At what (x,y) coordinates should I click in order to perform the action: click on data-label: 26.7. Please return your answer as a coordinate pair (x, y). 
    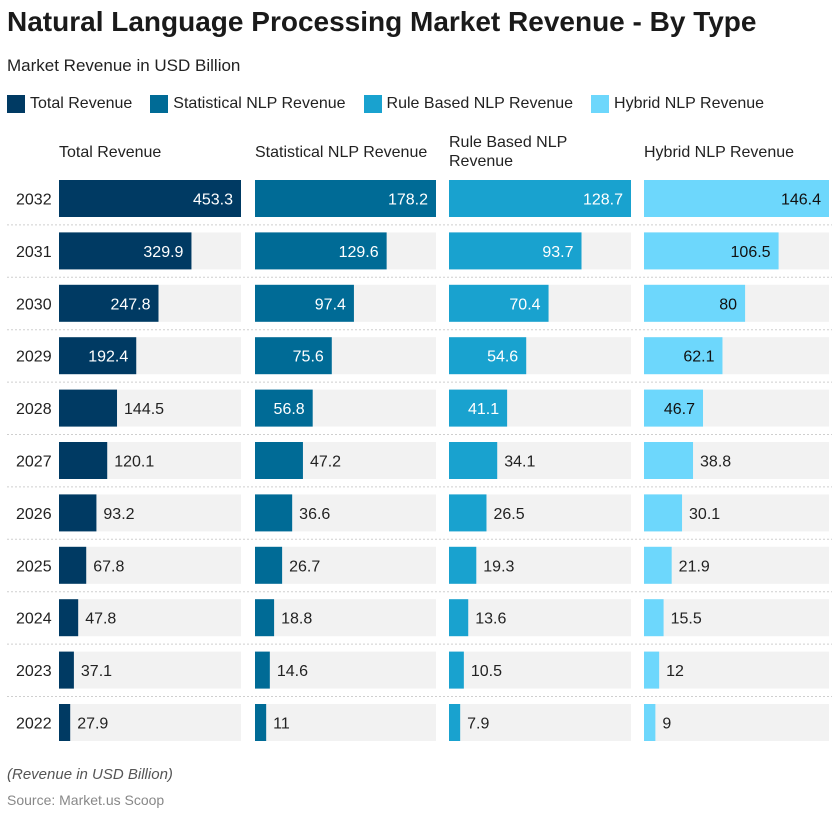
    Looking at the image, I should click on (304, 566).